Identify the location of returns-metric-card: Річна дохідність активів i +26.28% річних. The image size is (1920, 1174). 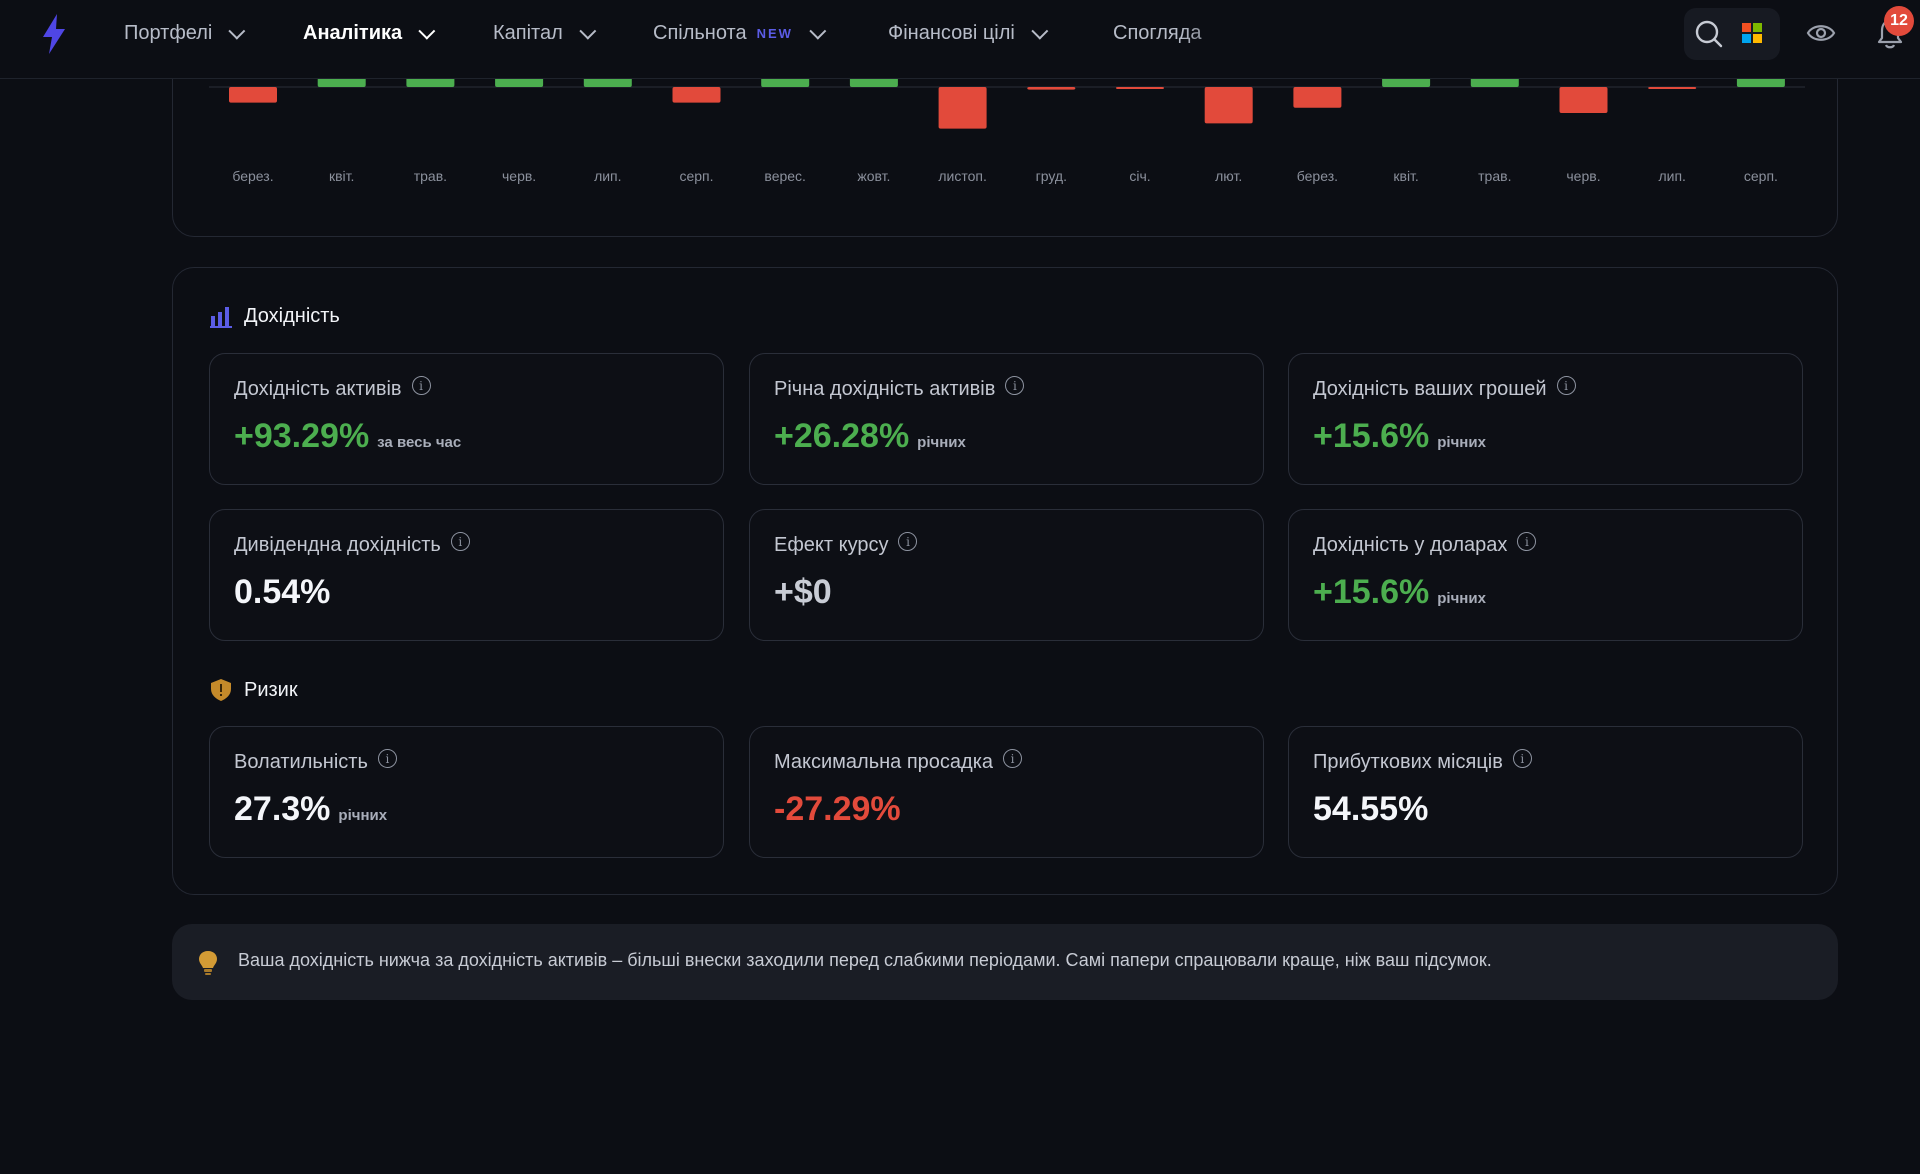
(1006, 419).